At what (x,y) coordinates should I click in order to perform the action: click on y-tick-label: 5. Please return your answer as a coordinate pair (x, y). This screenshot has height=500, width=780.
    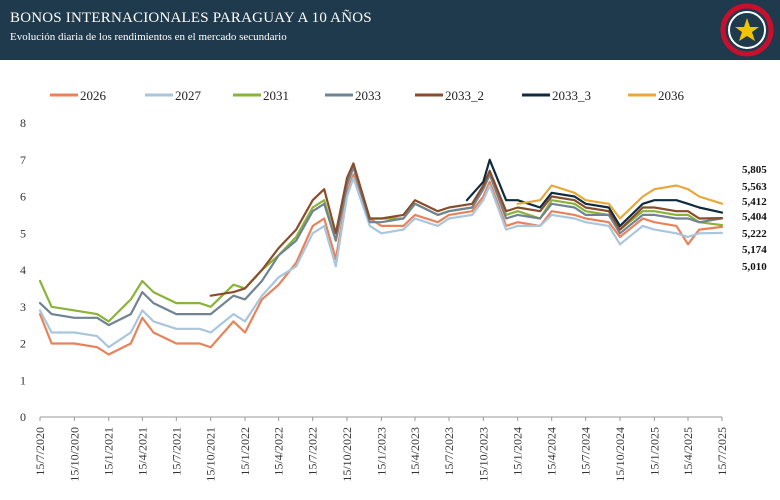
    Looking at the image, I should click on (23, 233).